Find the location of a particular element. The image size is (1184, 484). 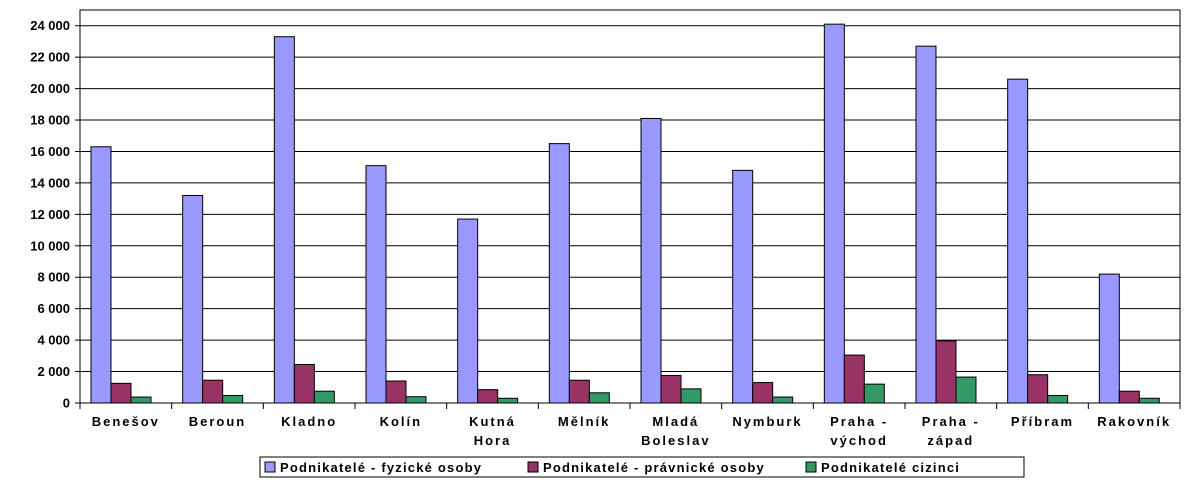

x-category-label: Benešov is located at coordinates (126, 421).